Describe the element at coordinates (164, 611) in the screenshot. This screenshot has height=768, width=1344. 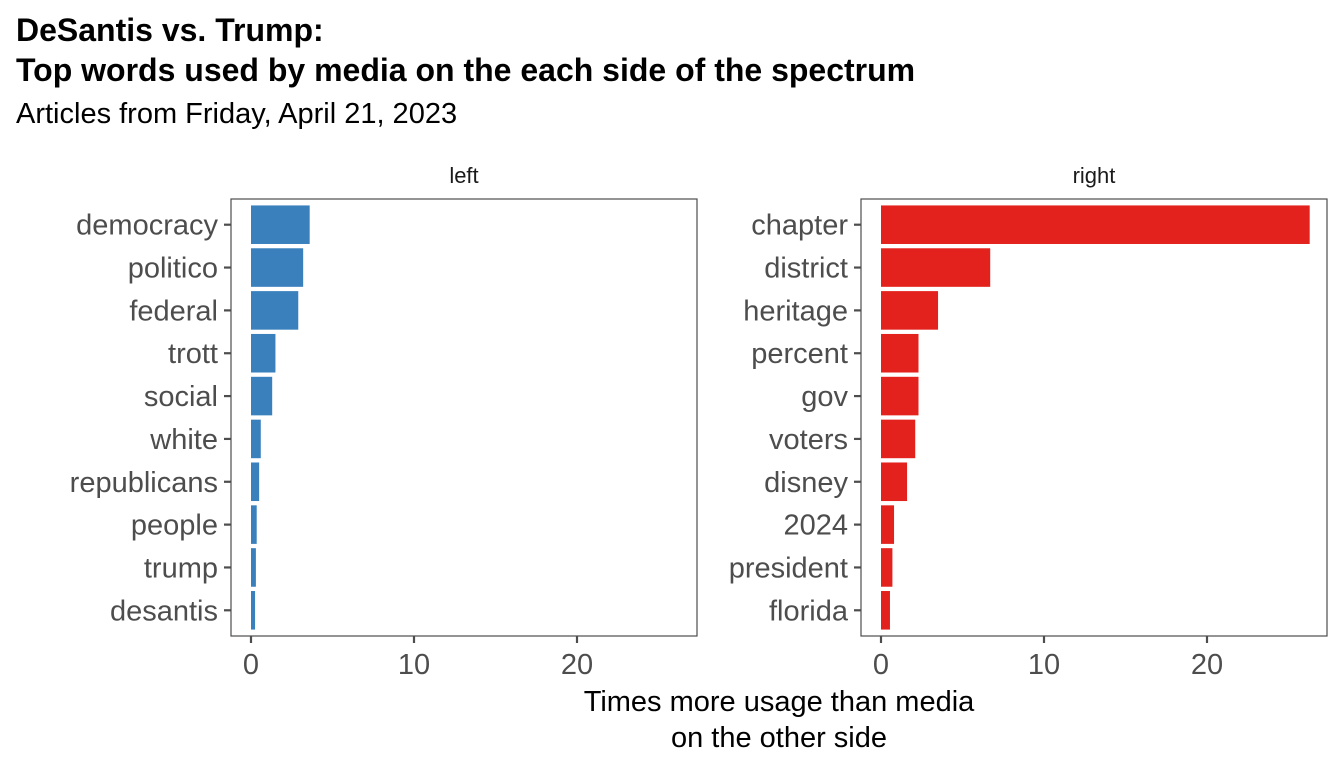
I see `y-tick-label-left-desantis: desantis` at that location.